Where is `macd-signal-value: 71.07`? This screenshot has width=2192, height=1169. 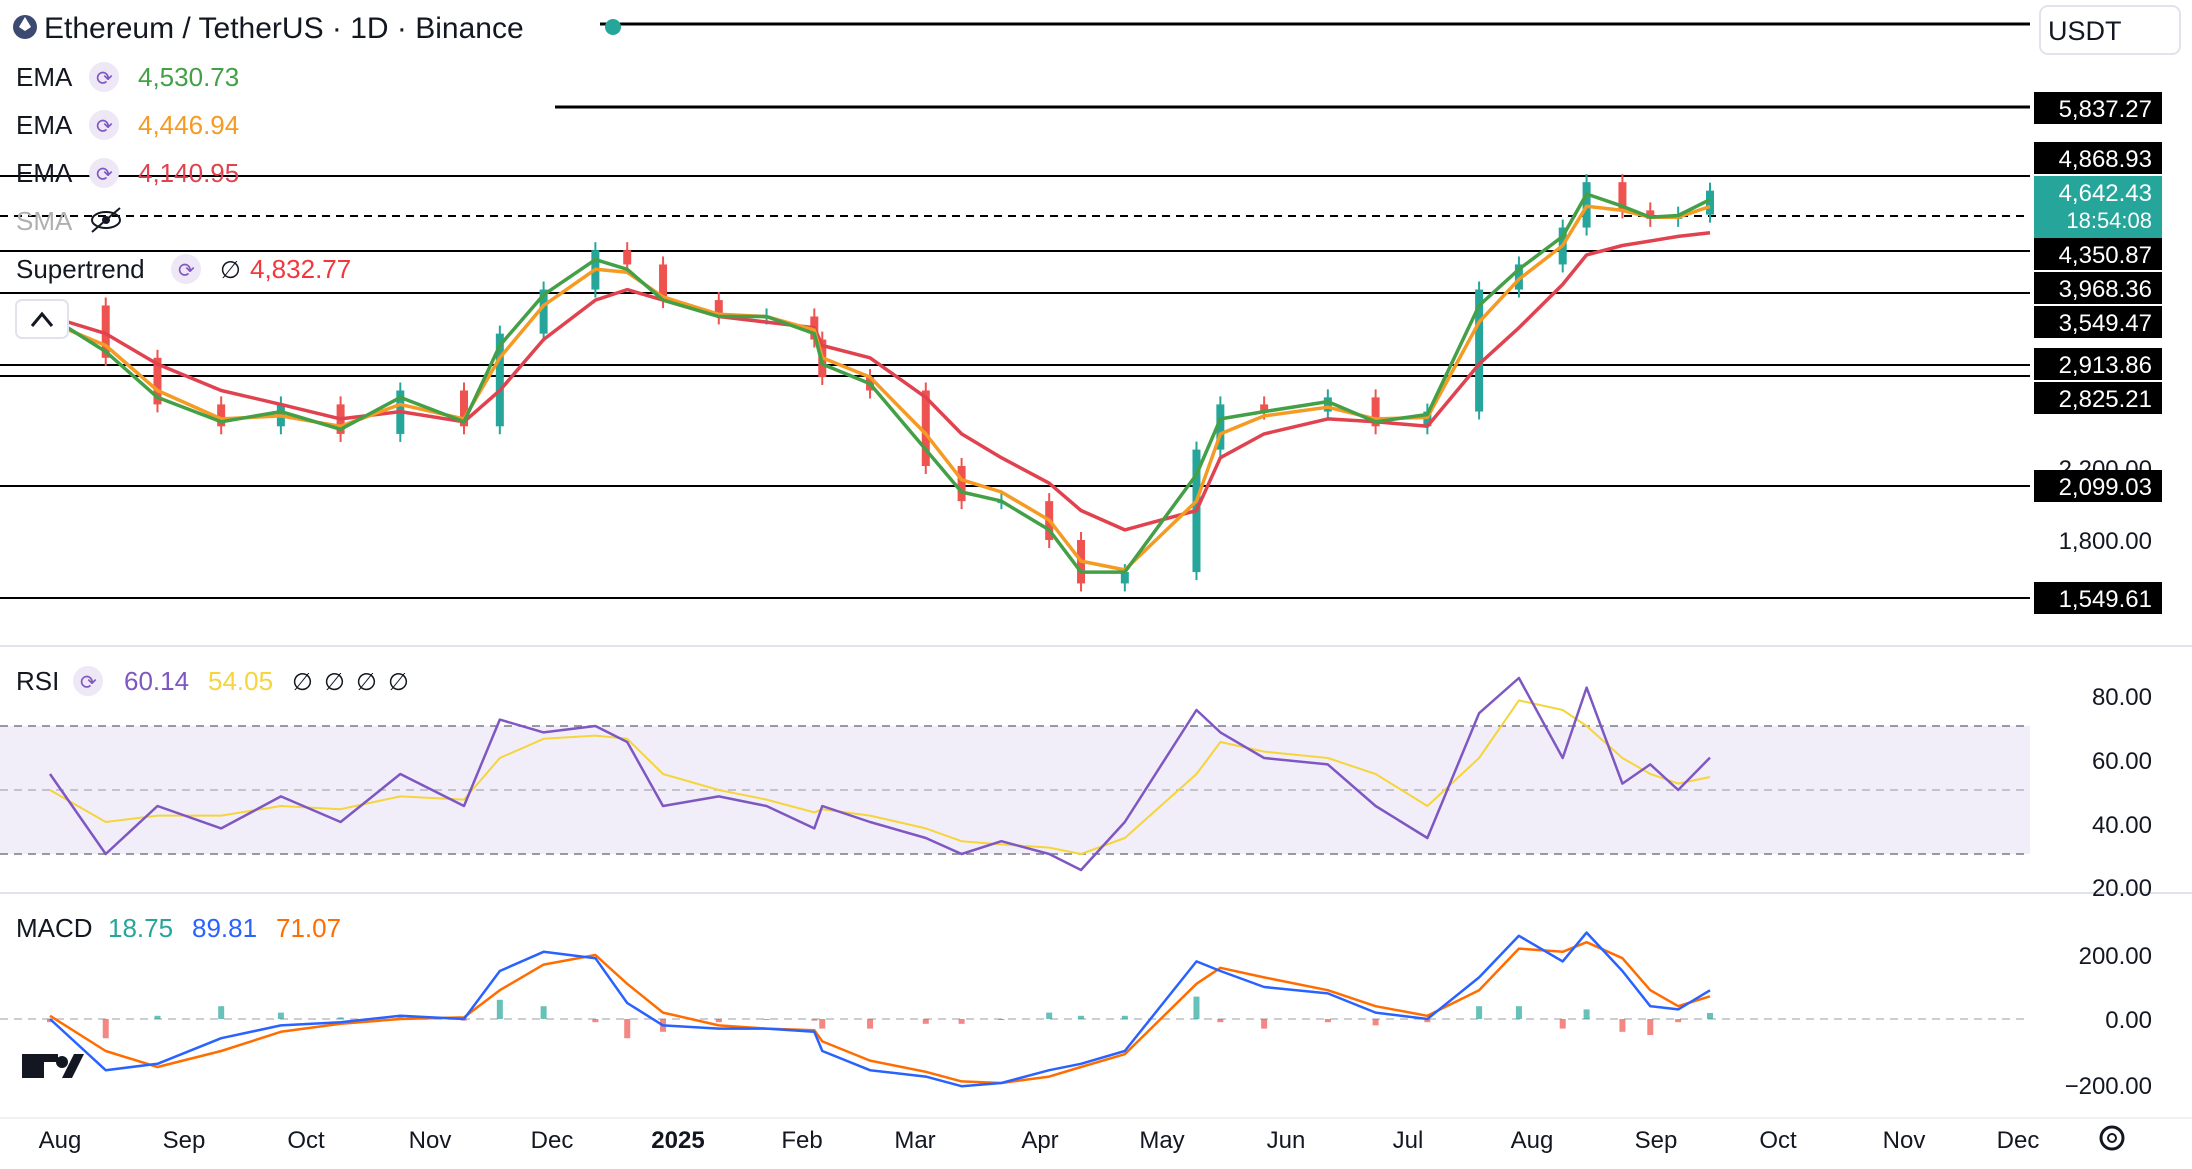 macd-signal-value: 71.07 is located at coordinates (308, 928).